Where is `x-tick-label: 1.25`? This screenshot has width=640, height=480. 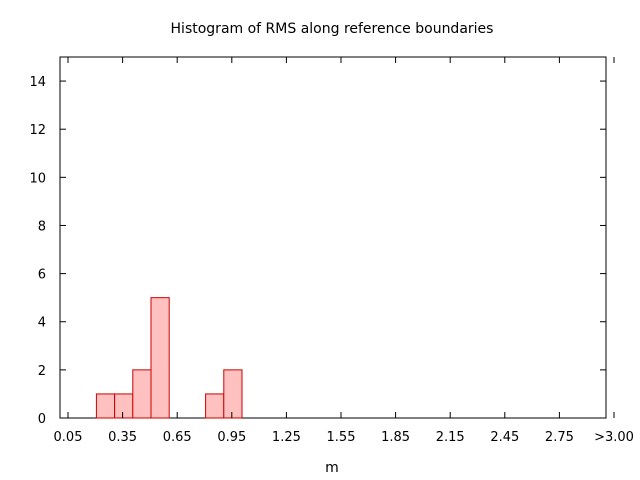
x-tick-label: 1.25 is located at coordinates (286, 437).